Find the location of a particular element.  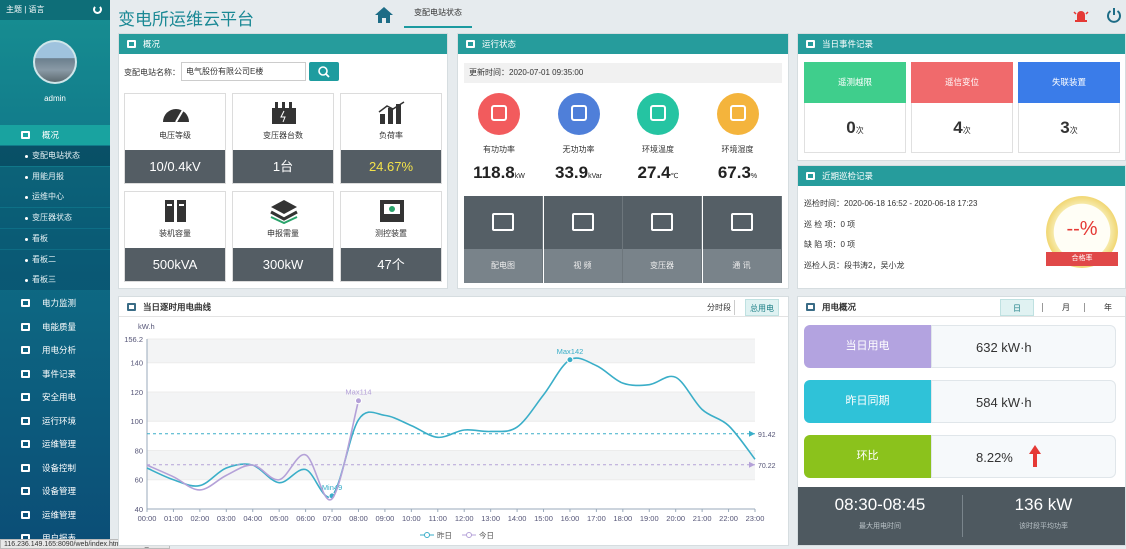

event-tile: 遥测越限 0次 is located at coordinates (855, 108).